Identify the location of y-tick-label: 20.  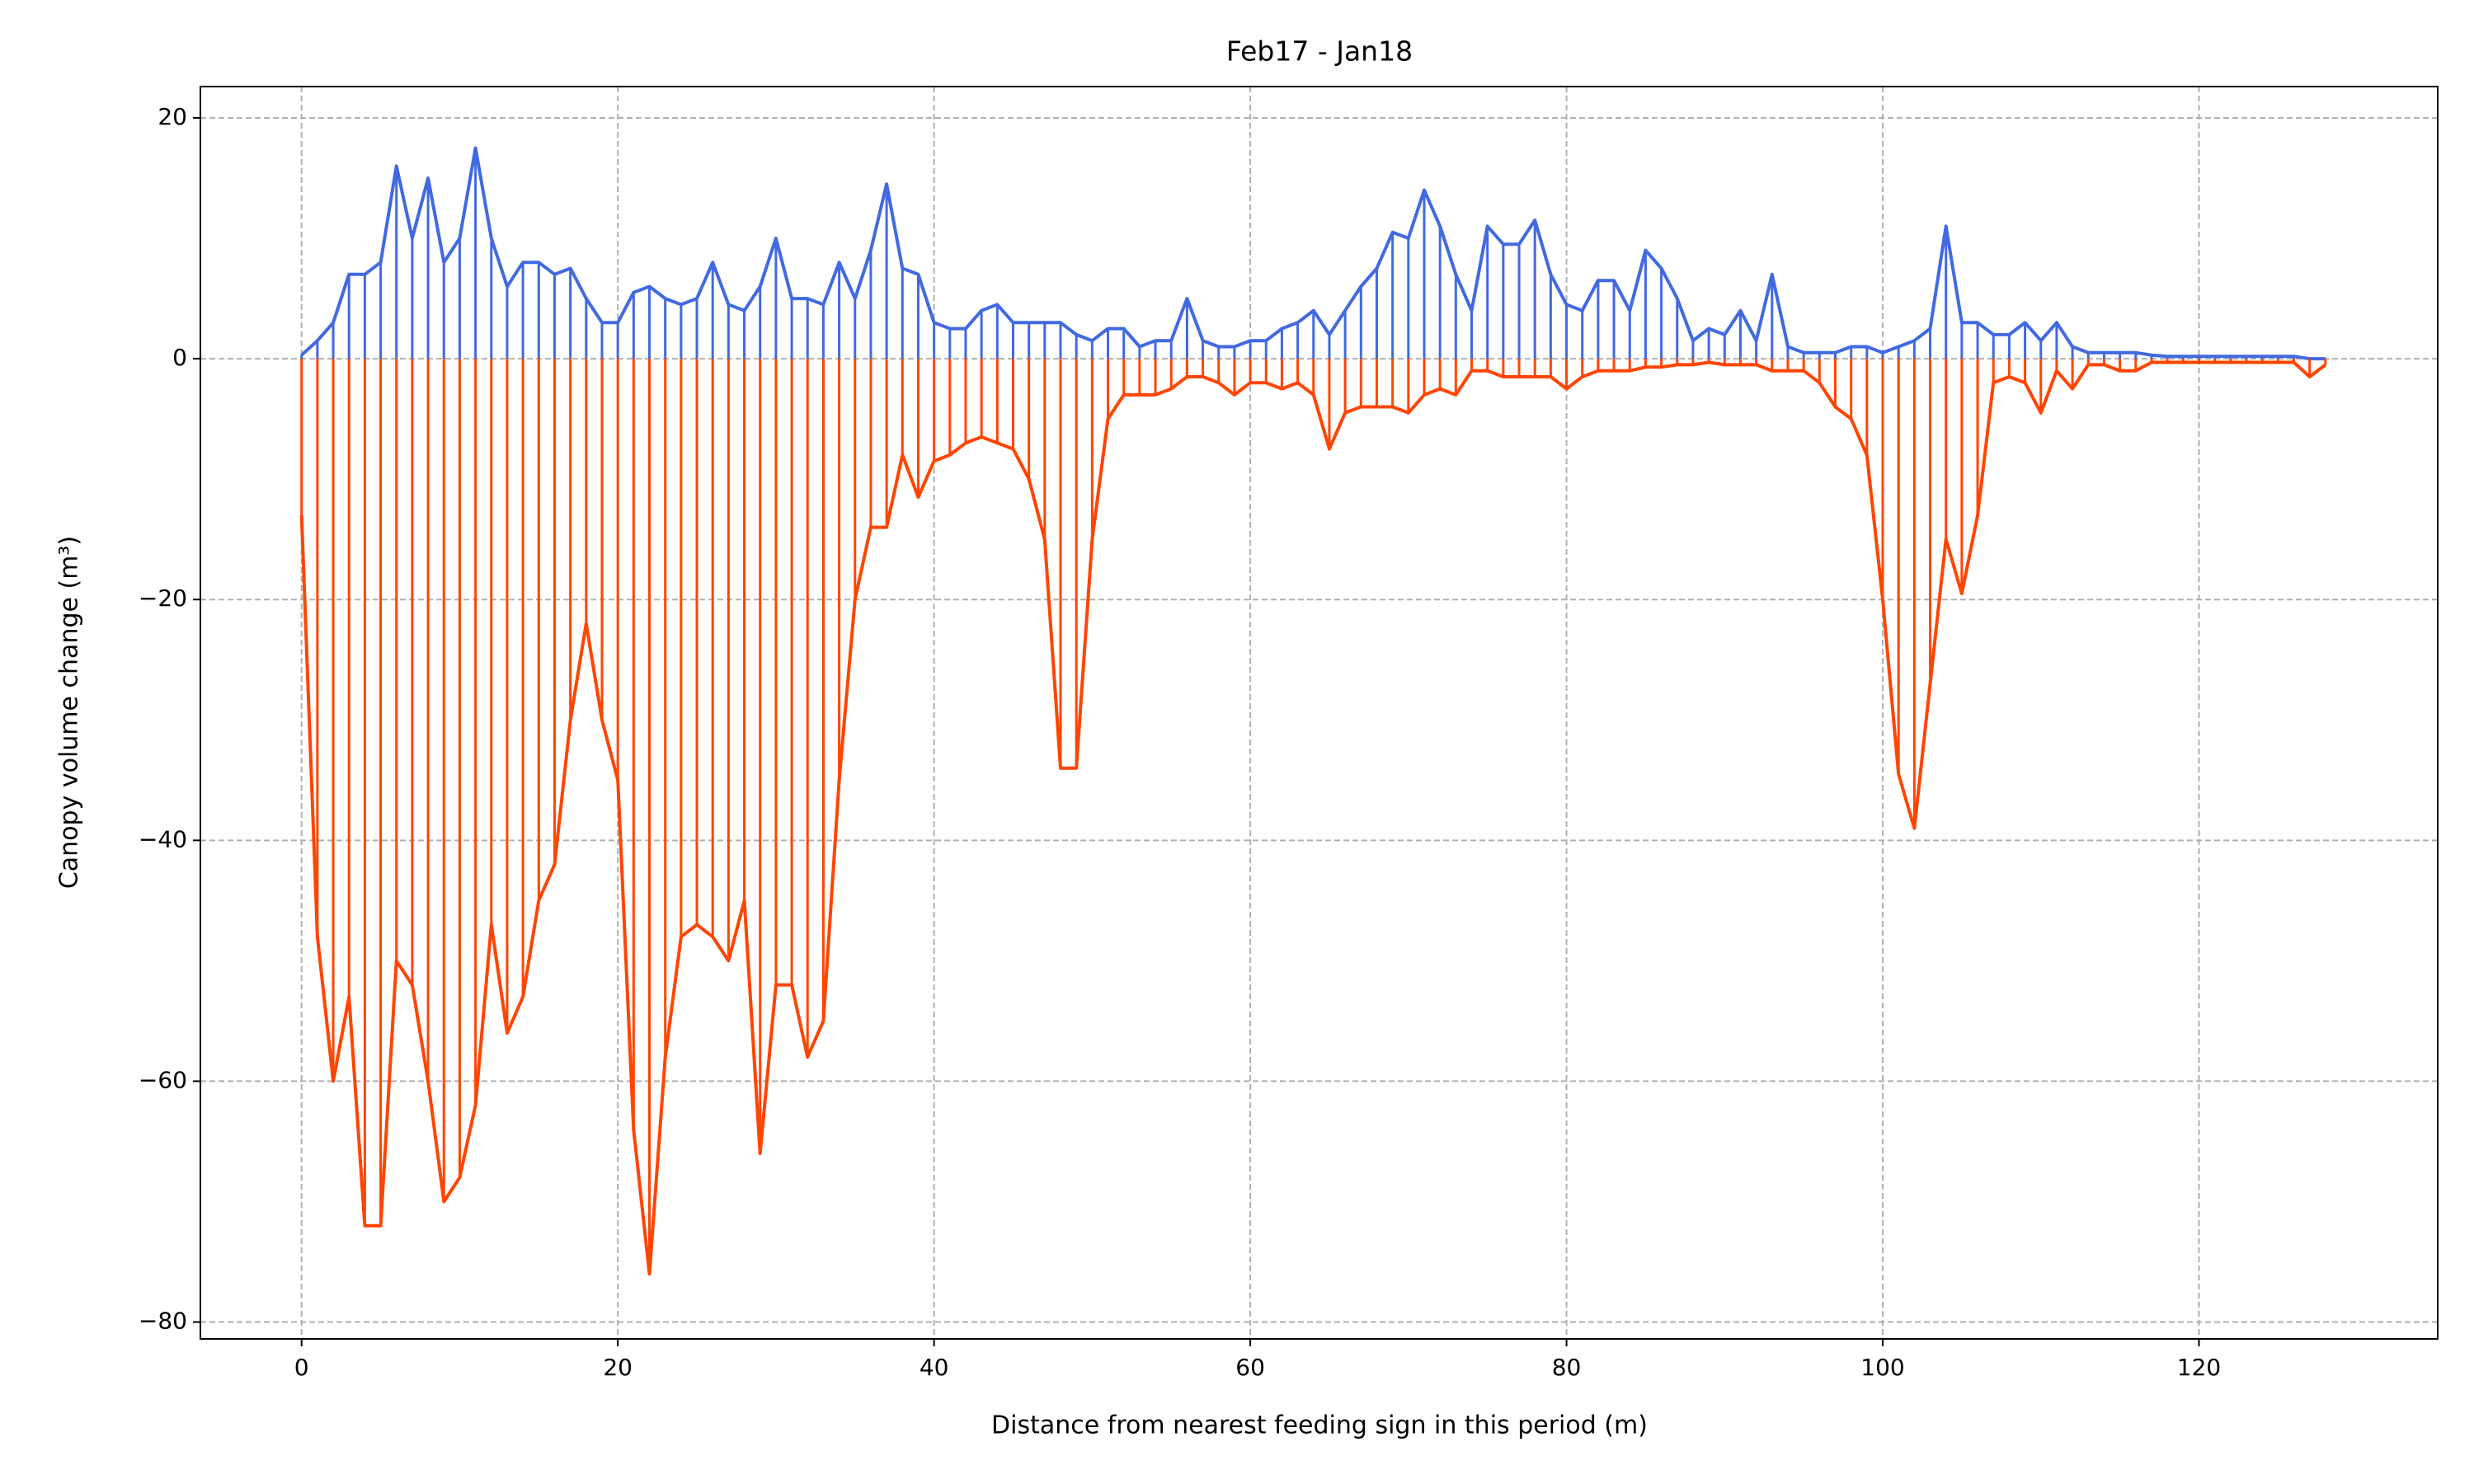
(172, 116).